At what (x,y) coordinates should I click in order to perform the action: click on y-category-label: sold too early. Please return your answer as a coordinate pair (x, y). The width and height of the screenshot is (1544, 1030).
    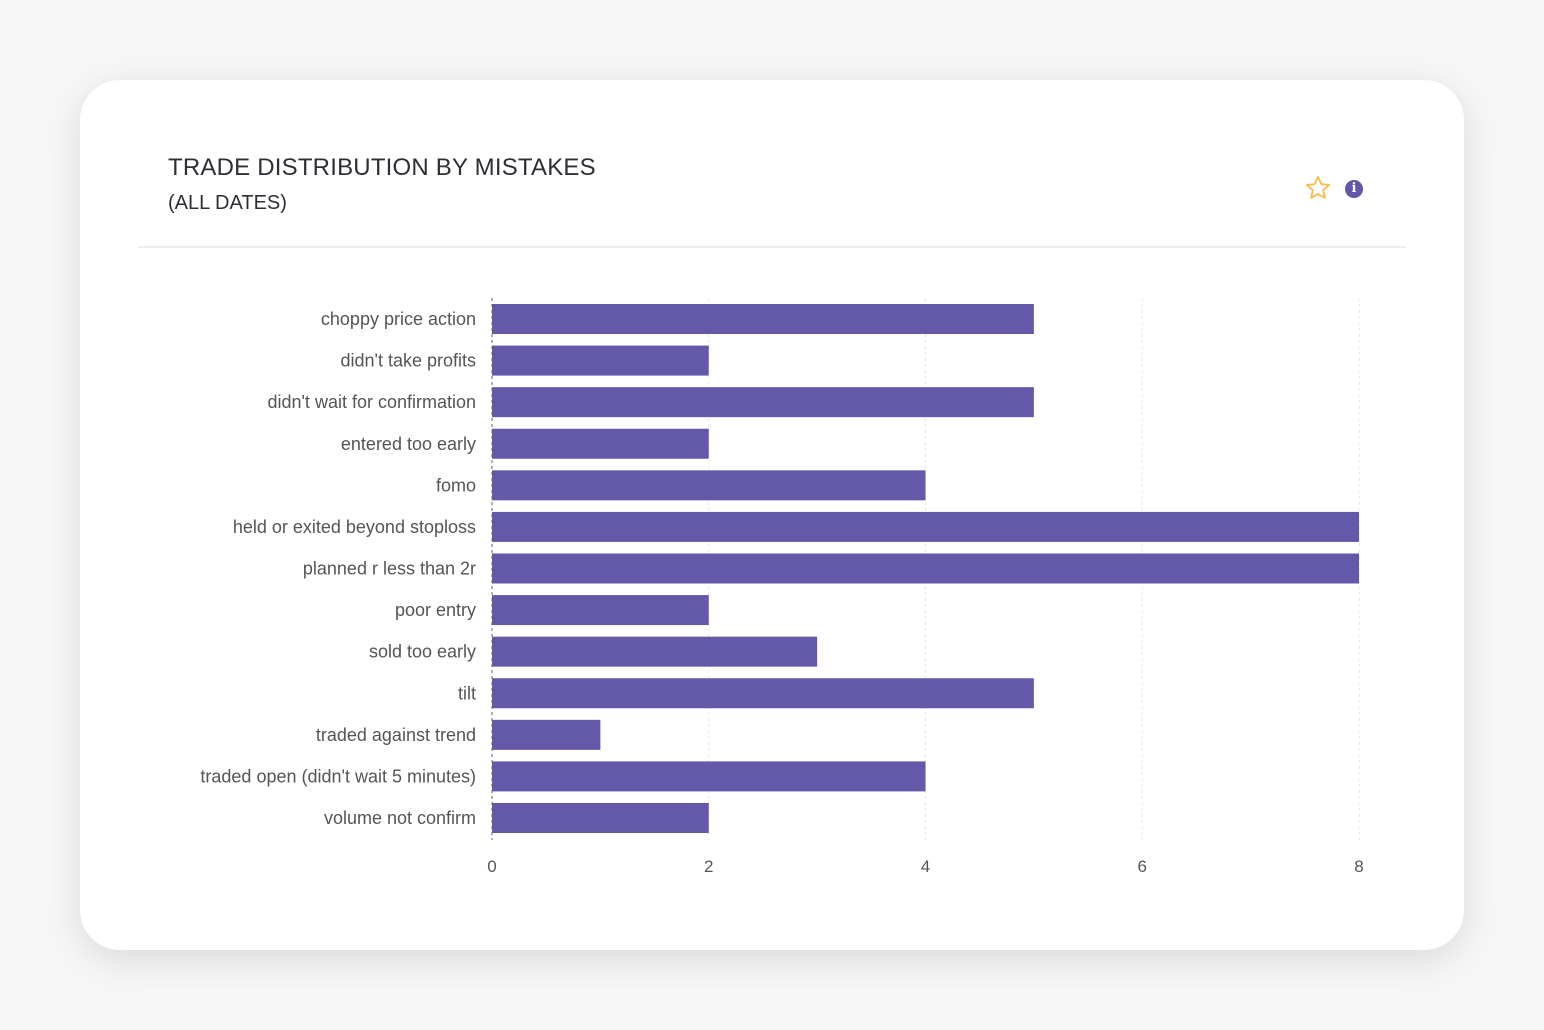
    Looking at the image, I should click on (422, 652).